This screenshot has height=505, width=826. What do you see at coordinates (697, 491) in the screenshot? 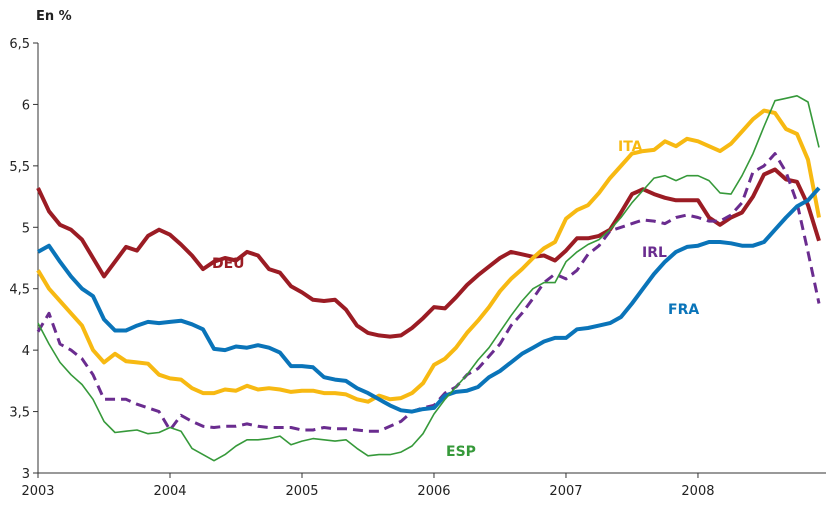
I see `x-tick-label: 2008` at bounding box center [697, 491].